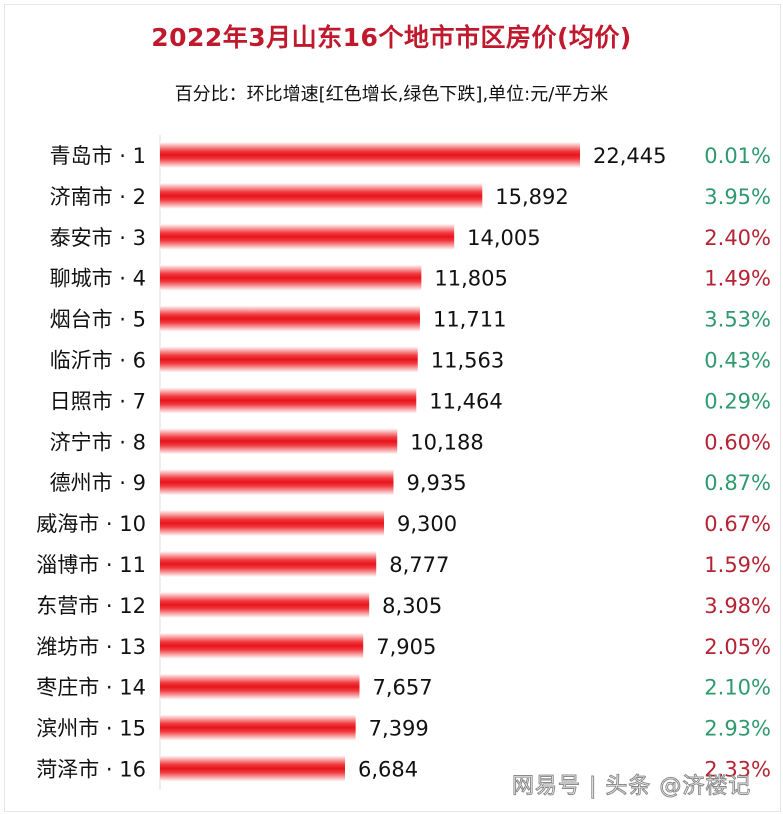 This screenshot has width=783, height=814. I want to click on change-label: 2.33%, so click(737, 770).